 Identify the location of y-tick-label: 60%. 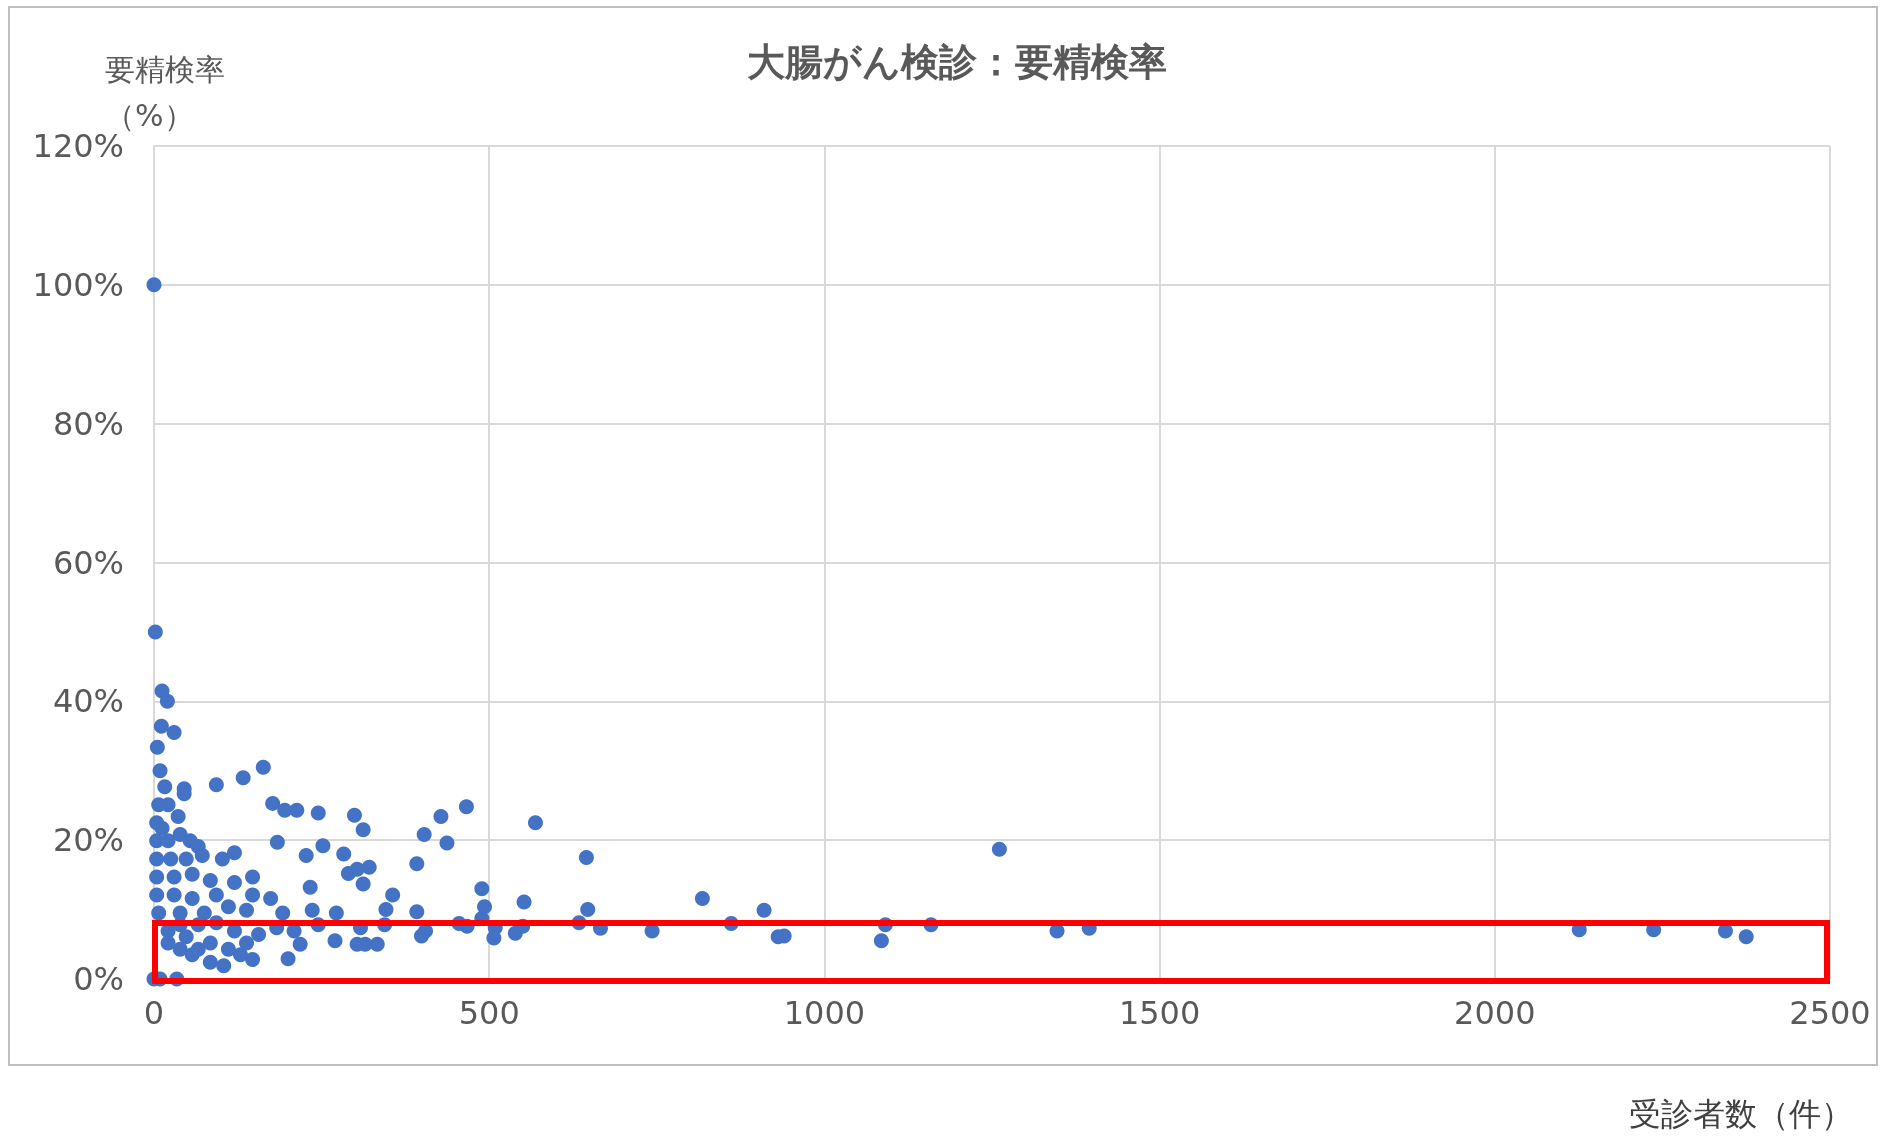
(88, 562).